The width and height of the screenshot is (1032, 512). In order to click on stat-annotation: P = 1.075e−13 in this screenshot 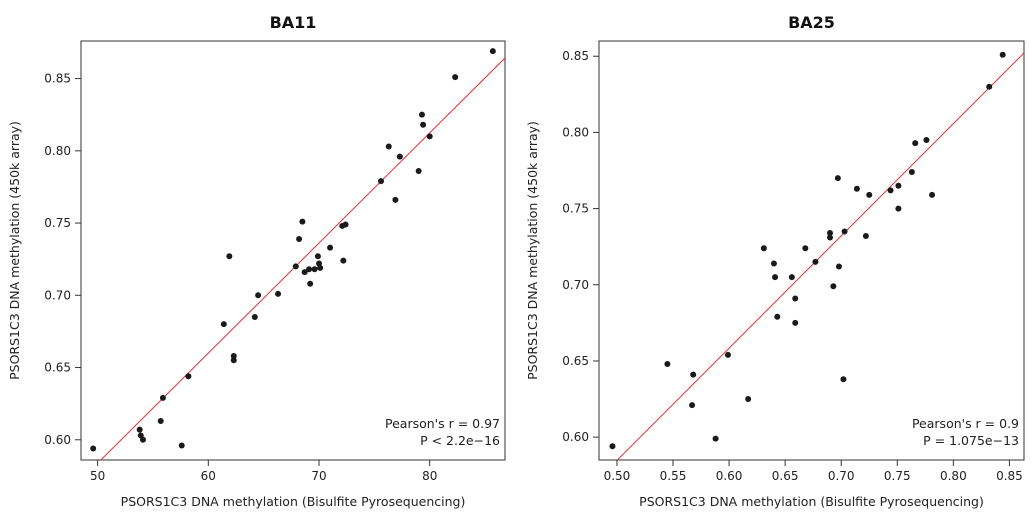, I will do `click(971, 440)`.